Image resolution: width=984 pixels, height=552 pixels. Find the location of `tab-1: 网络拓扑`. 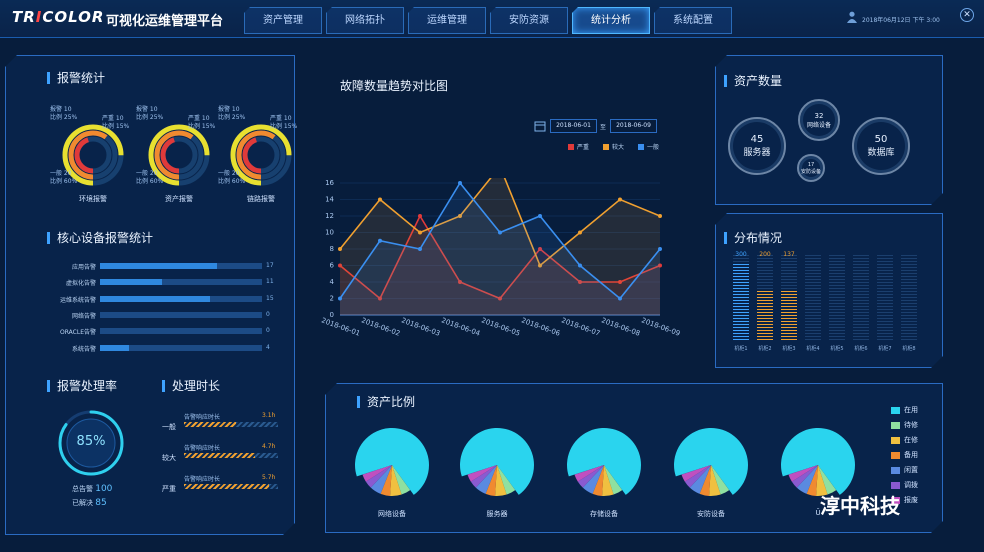

tab-1: 网络拓扑 is located at coordinates (365, 20).